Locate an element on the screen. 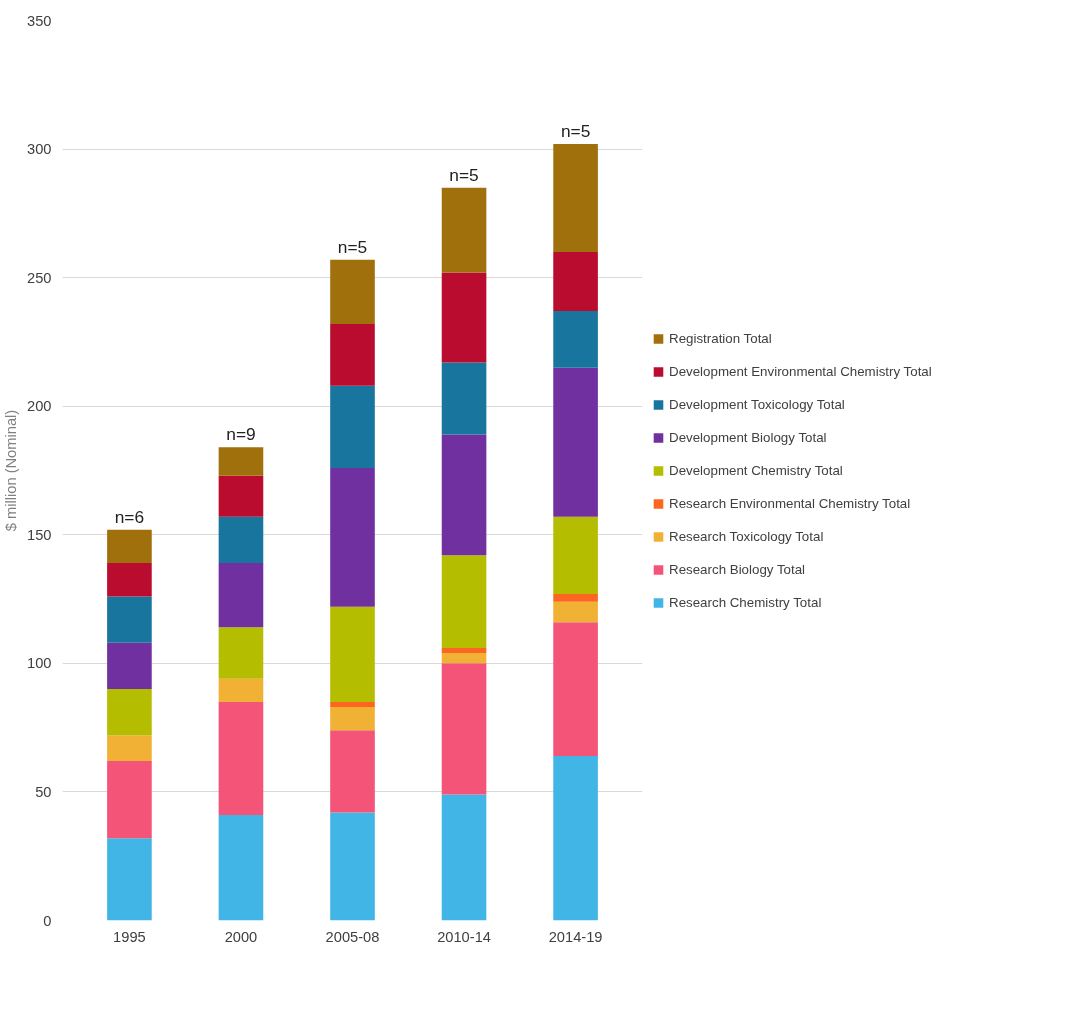  y-tick-label: 100 is located at coordinates (39, 663).